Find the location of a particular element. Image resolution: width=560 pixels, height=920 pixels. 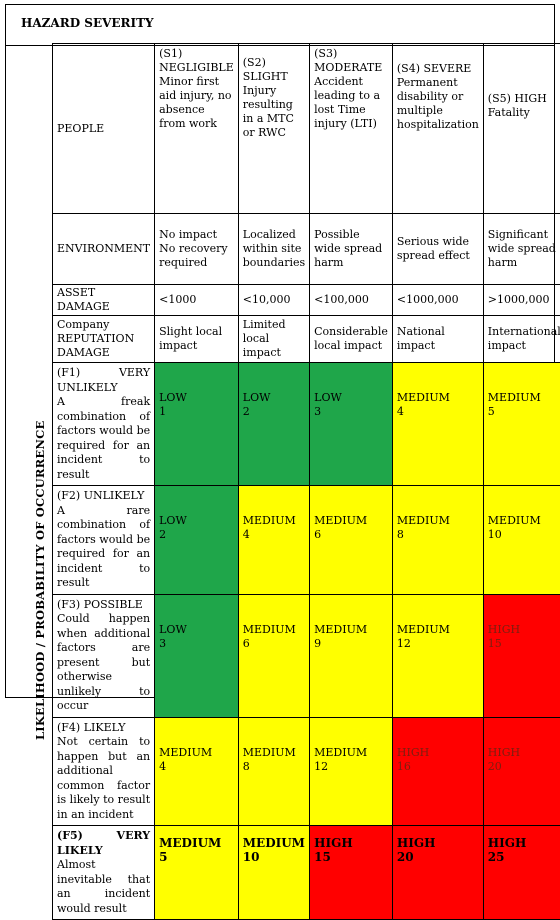

risk-score: 8 is located at coordinates (274, 767).